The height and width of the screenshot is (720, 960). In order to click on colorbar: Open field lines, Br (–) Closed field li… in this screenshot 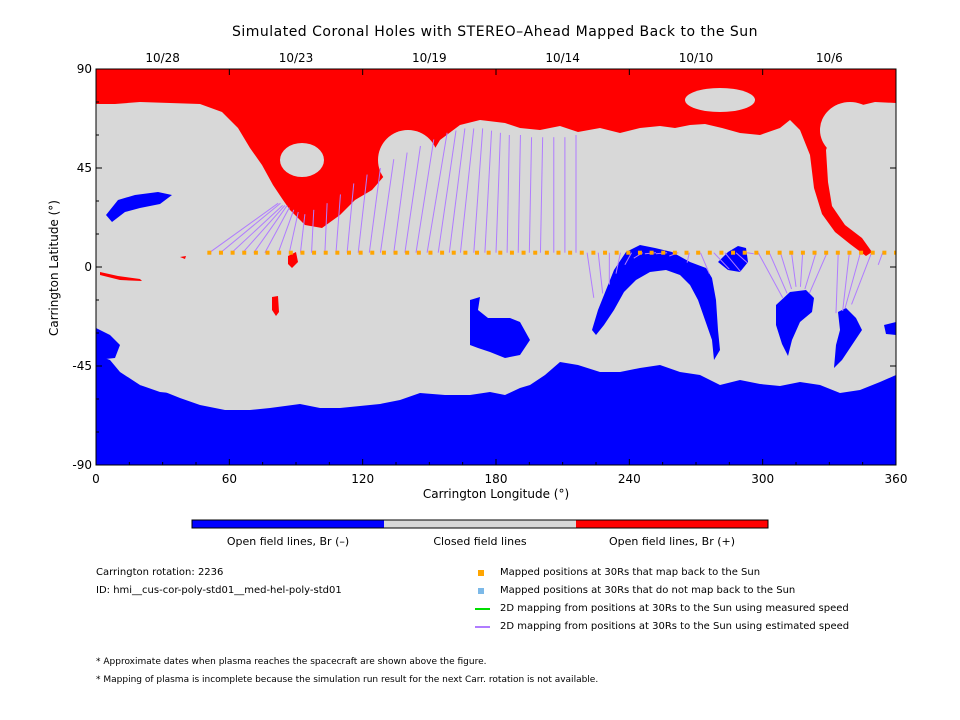, I will do `click(480, 533)`.